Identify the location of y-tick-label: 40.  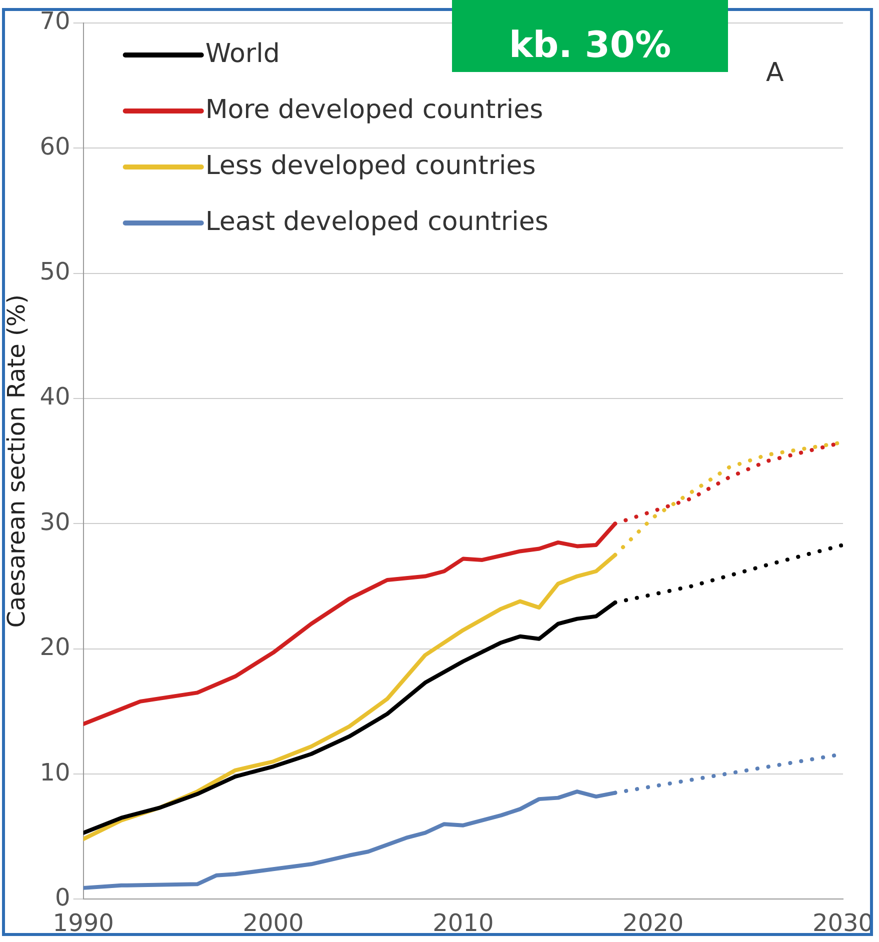
(55, 396).